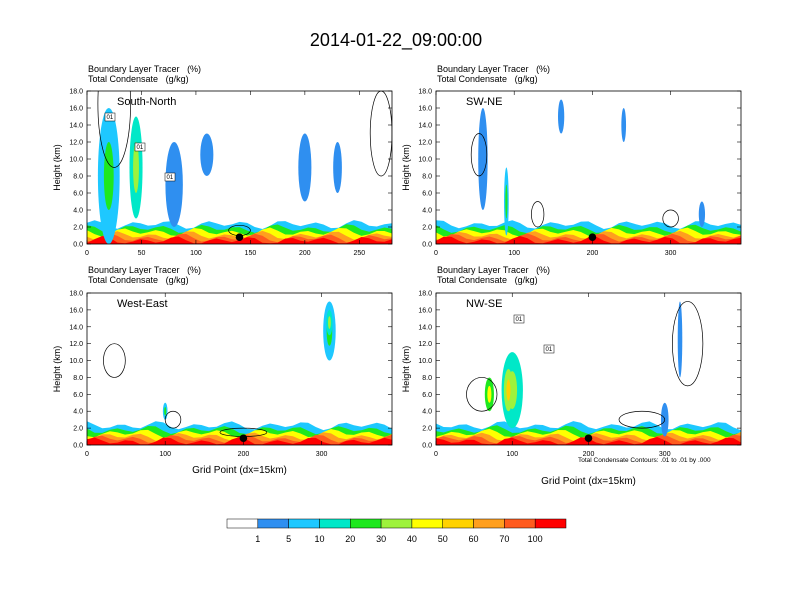  I want to click on var-unit-1: (%), so click(543, 69).